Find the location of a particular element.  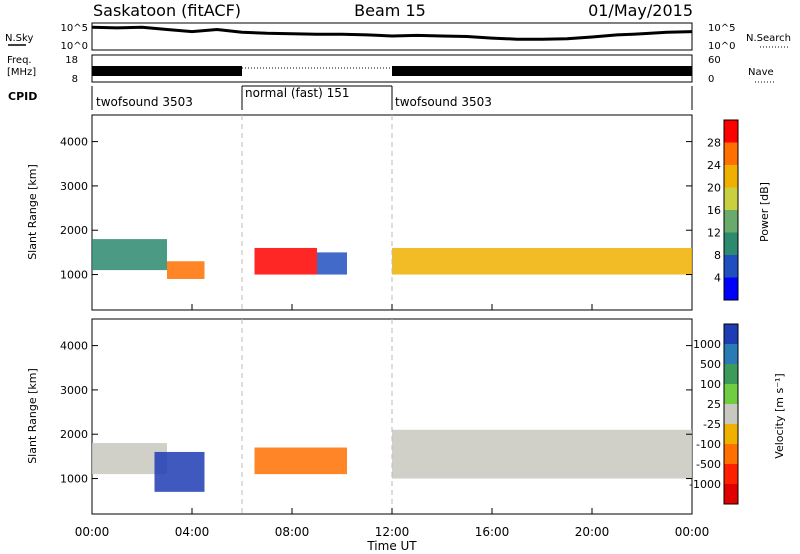

power-cbar-tick-4: 20 is located at coordinates (714, 188).